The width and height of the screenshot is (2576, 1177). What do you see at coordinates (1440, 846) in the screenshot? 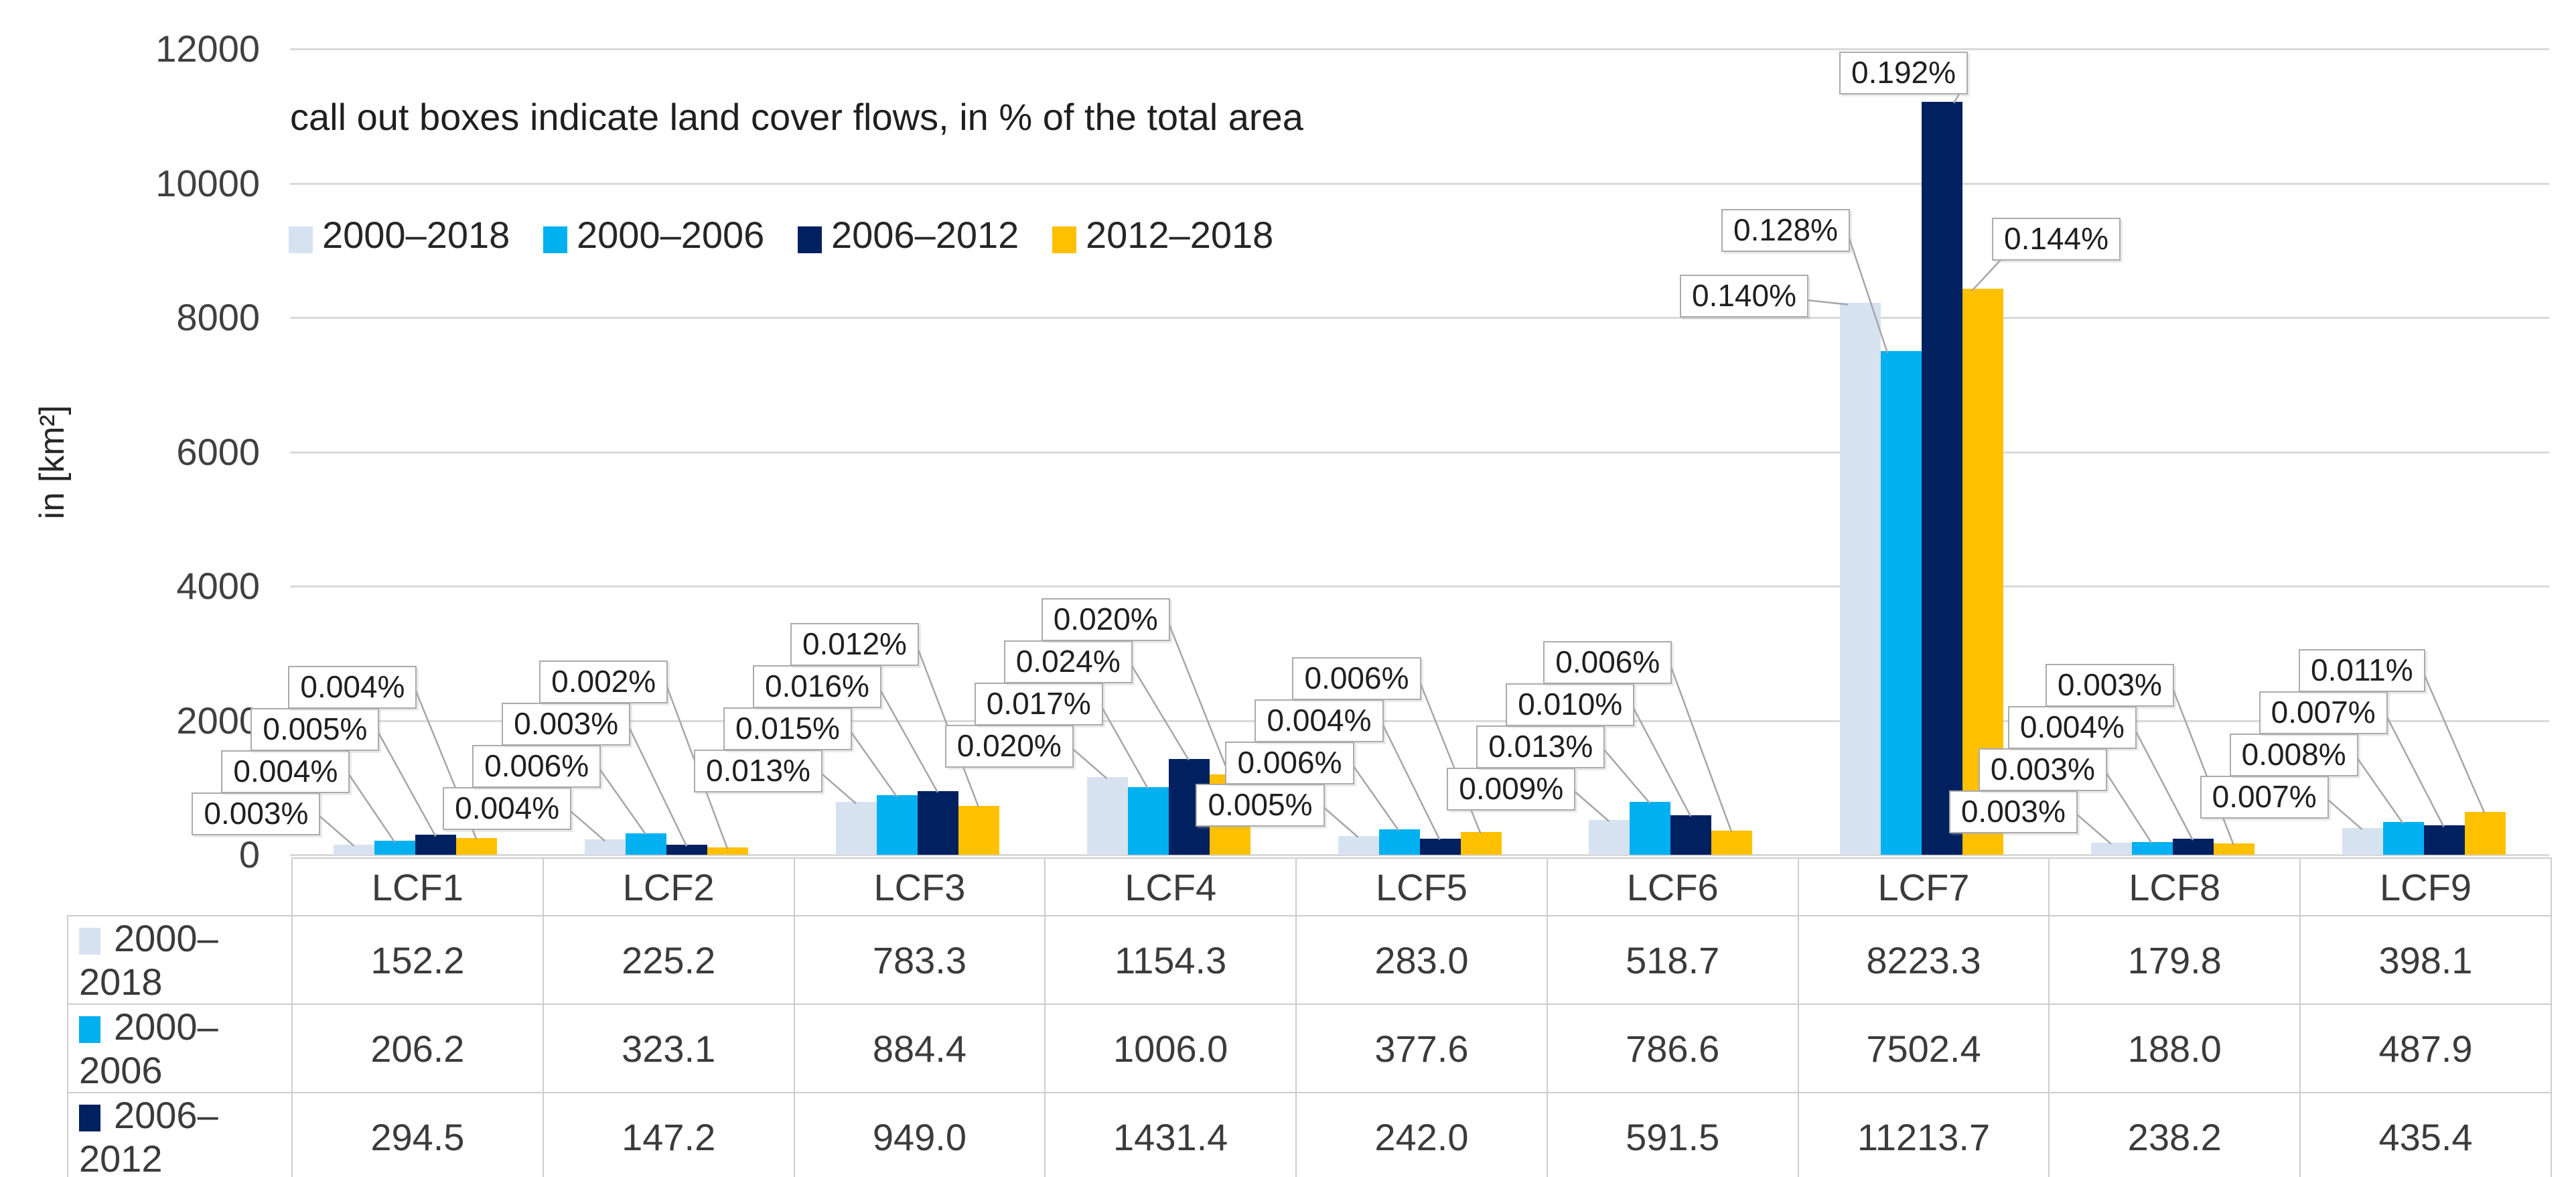
I see `bar-lcf5-2006-2012` at bounding box center [1440, 846].